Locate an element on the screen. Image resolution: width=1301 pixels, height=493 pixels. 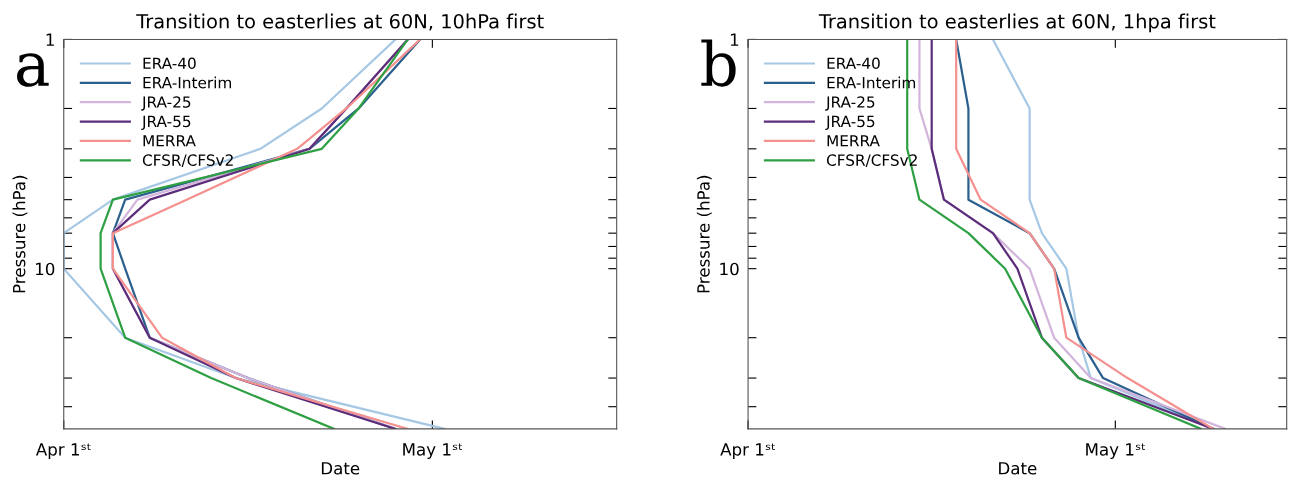
text: a is located at coordinates (33, 70).